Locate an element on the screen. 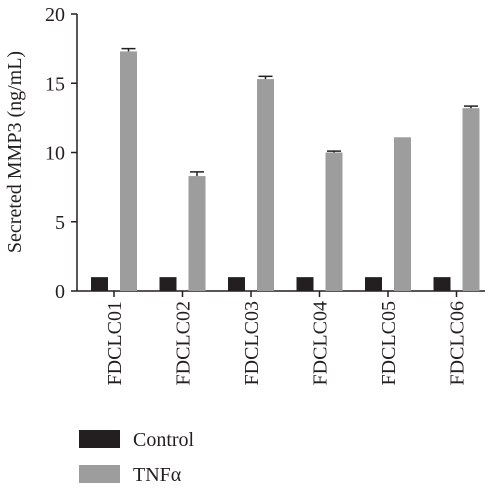 This screenshot has width=490, height=500. y-axis-title: Secreted MMP3 (ng/mL) is located at coordinates (15, 152).